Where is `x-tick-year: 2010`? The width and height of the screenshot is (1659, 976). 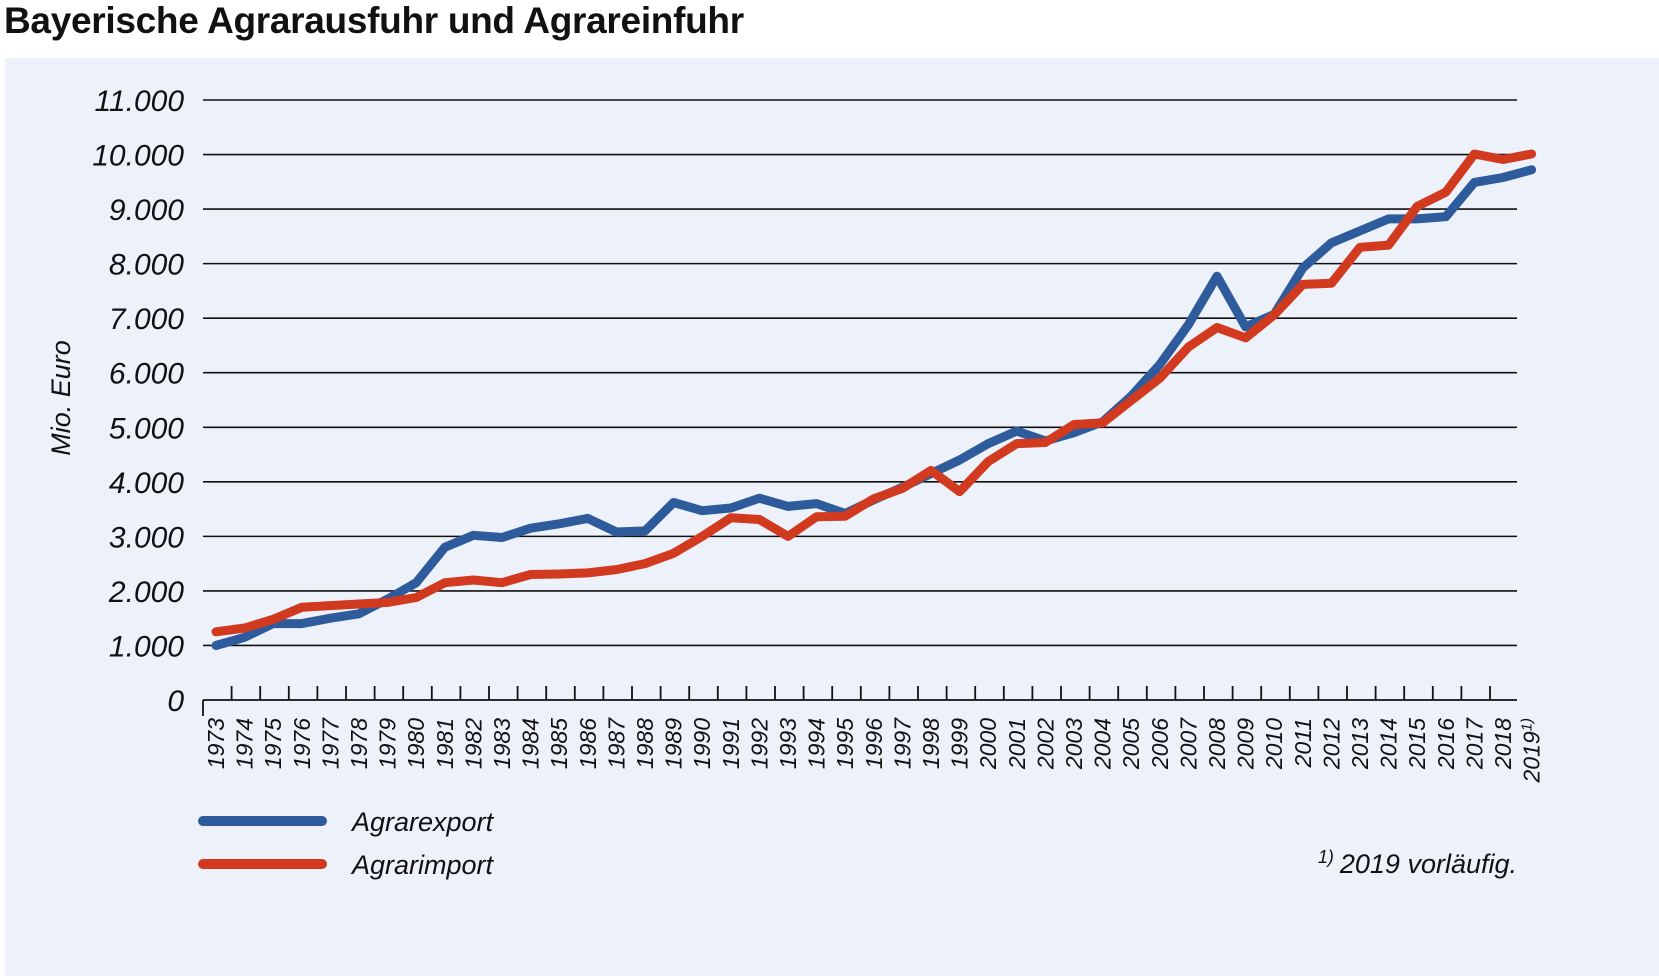
x-tick-year: 2010 is located at coordinates (1274, 744).